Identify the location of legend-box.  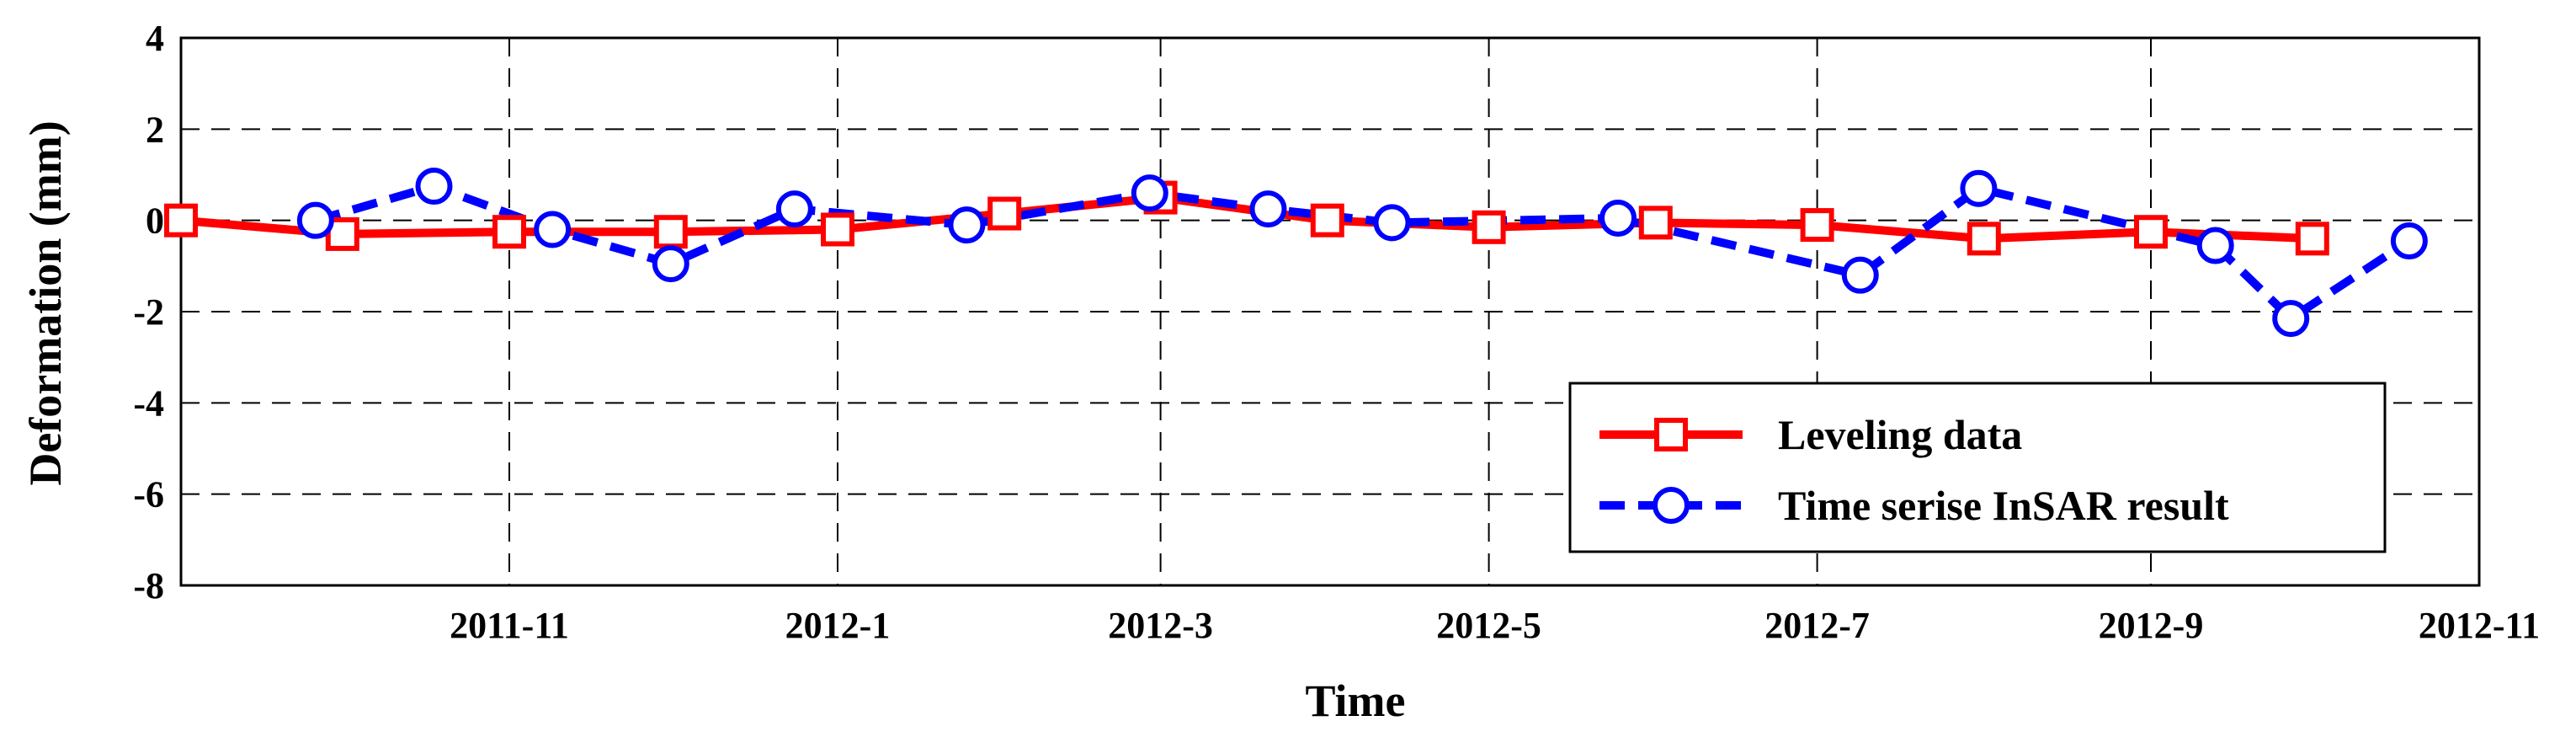
(1978, 468).